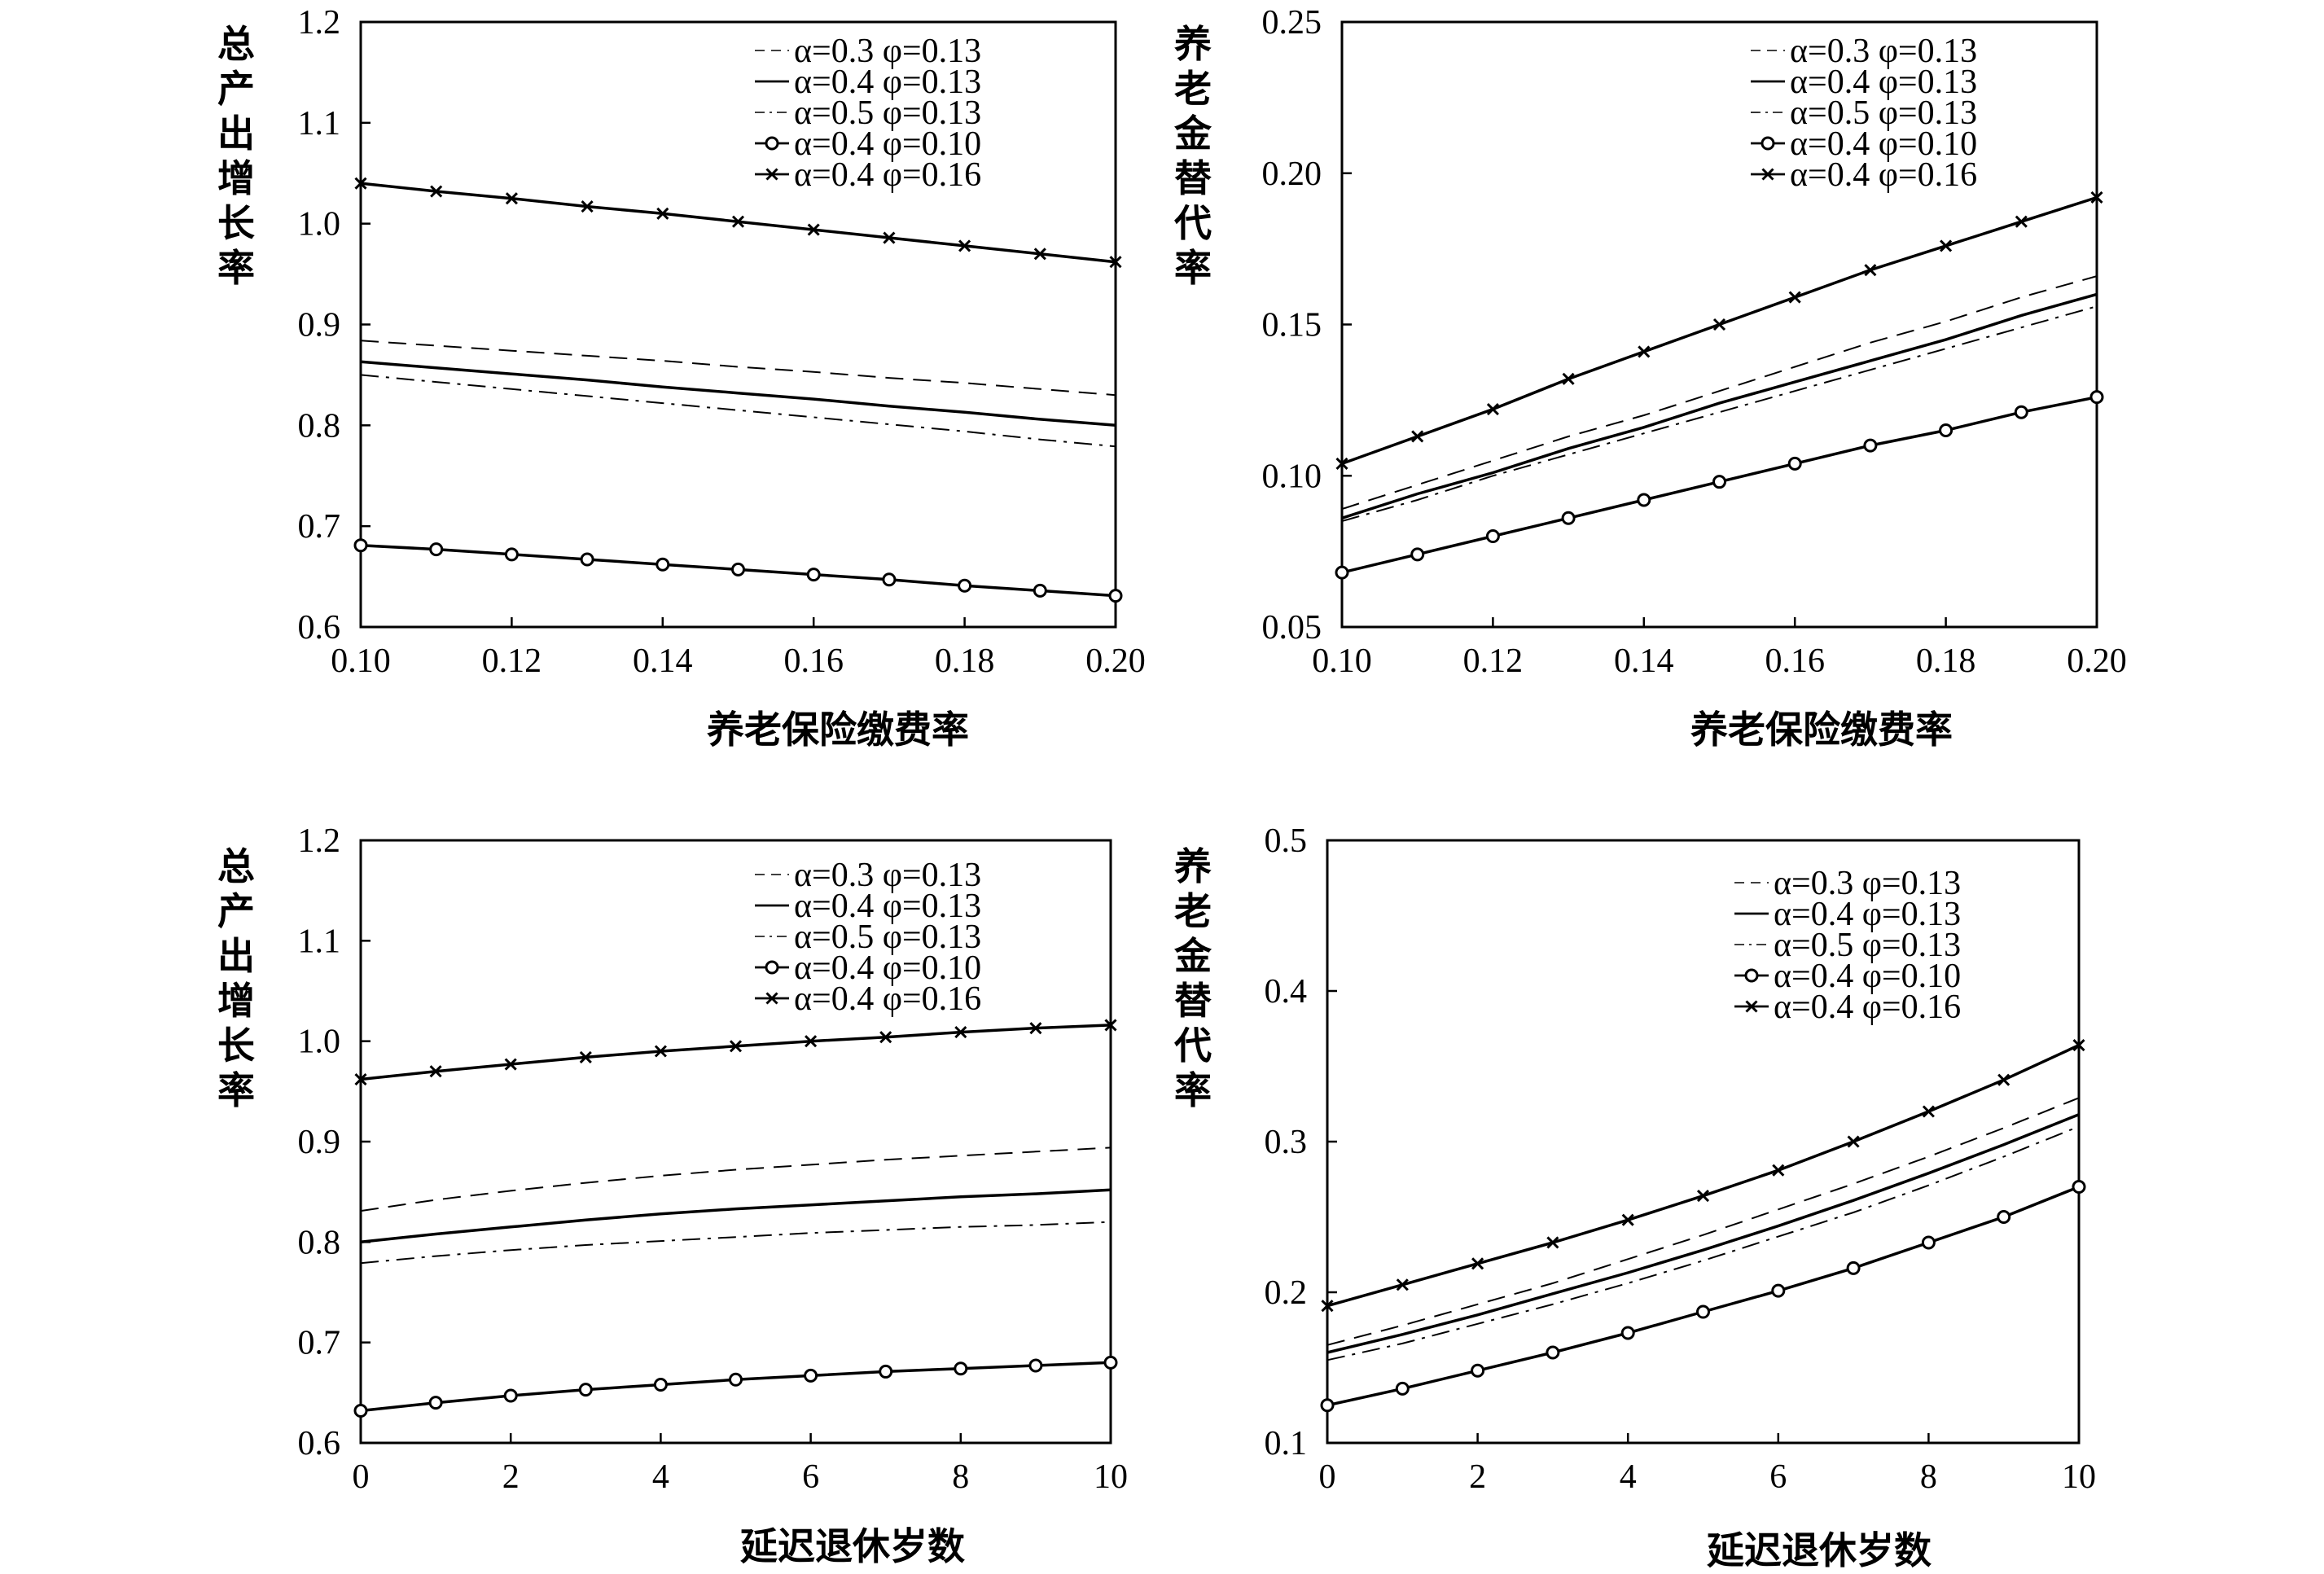 This screenshot has width=2324, height=1574. Describe the element at coordinates (1946, 661) in the screenshot. I see `x-tick-label: 0.18` at that location.